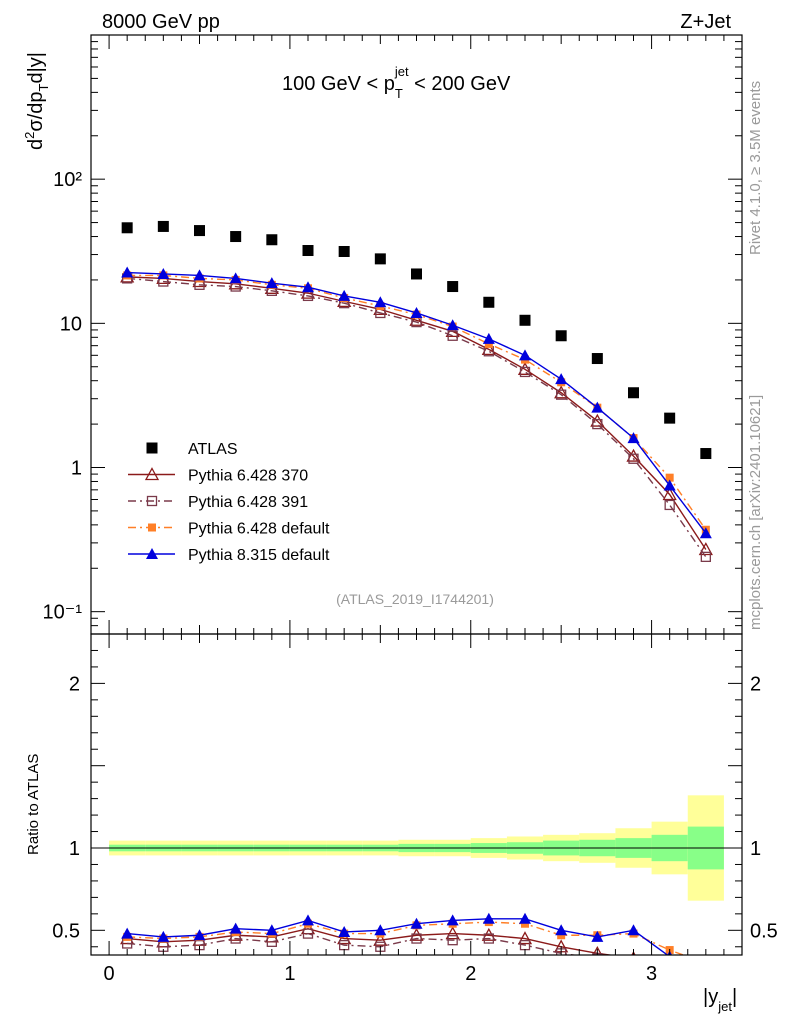 This screenshot has height=1024, width=786. What do you see at coordinates (755, 512) in the screenshot?
I see `mcplots-label: mcplots.cern.ch [arXiv:2401.10621]` at bounding box center [755, 512].